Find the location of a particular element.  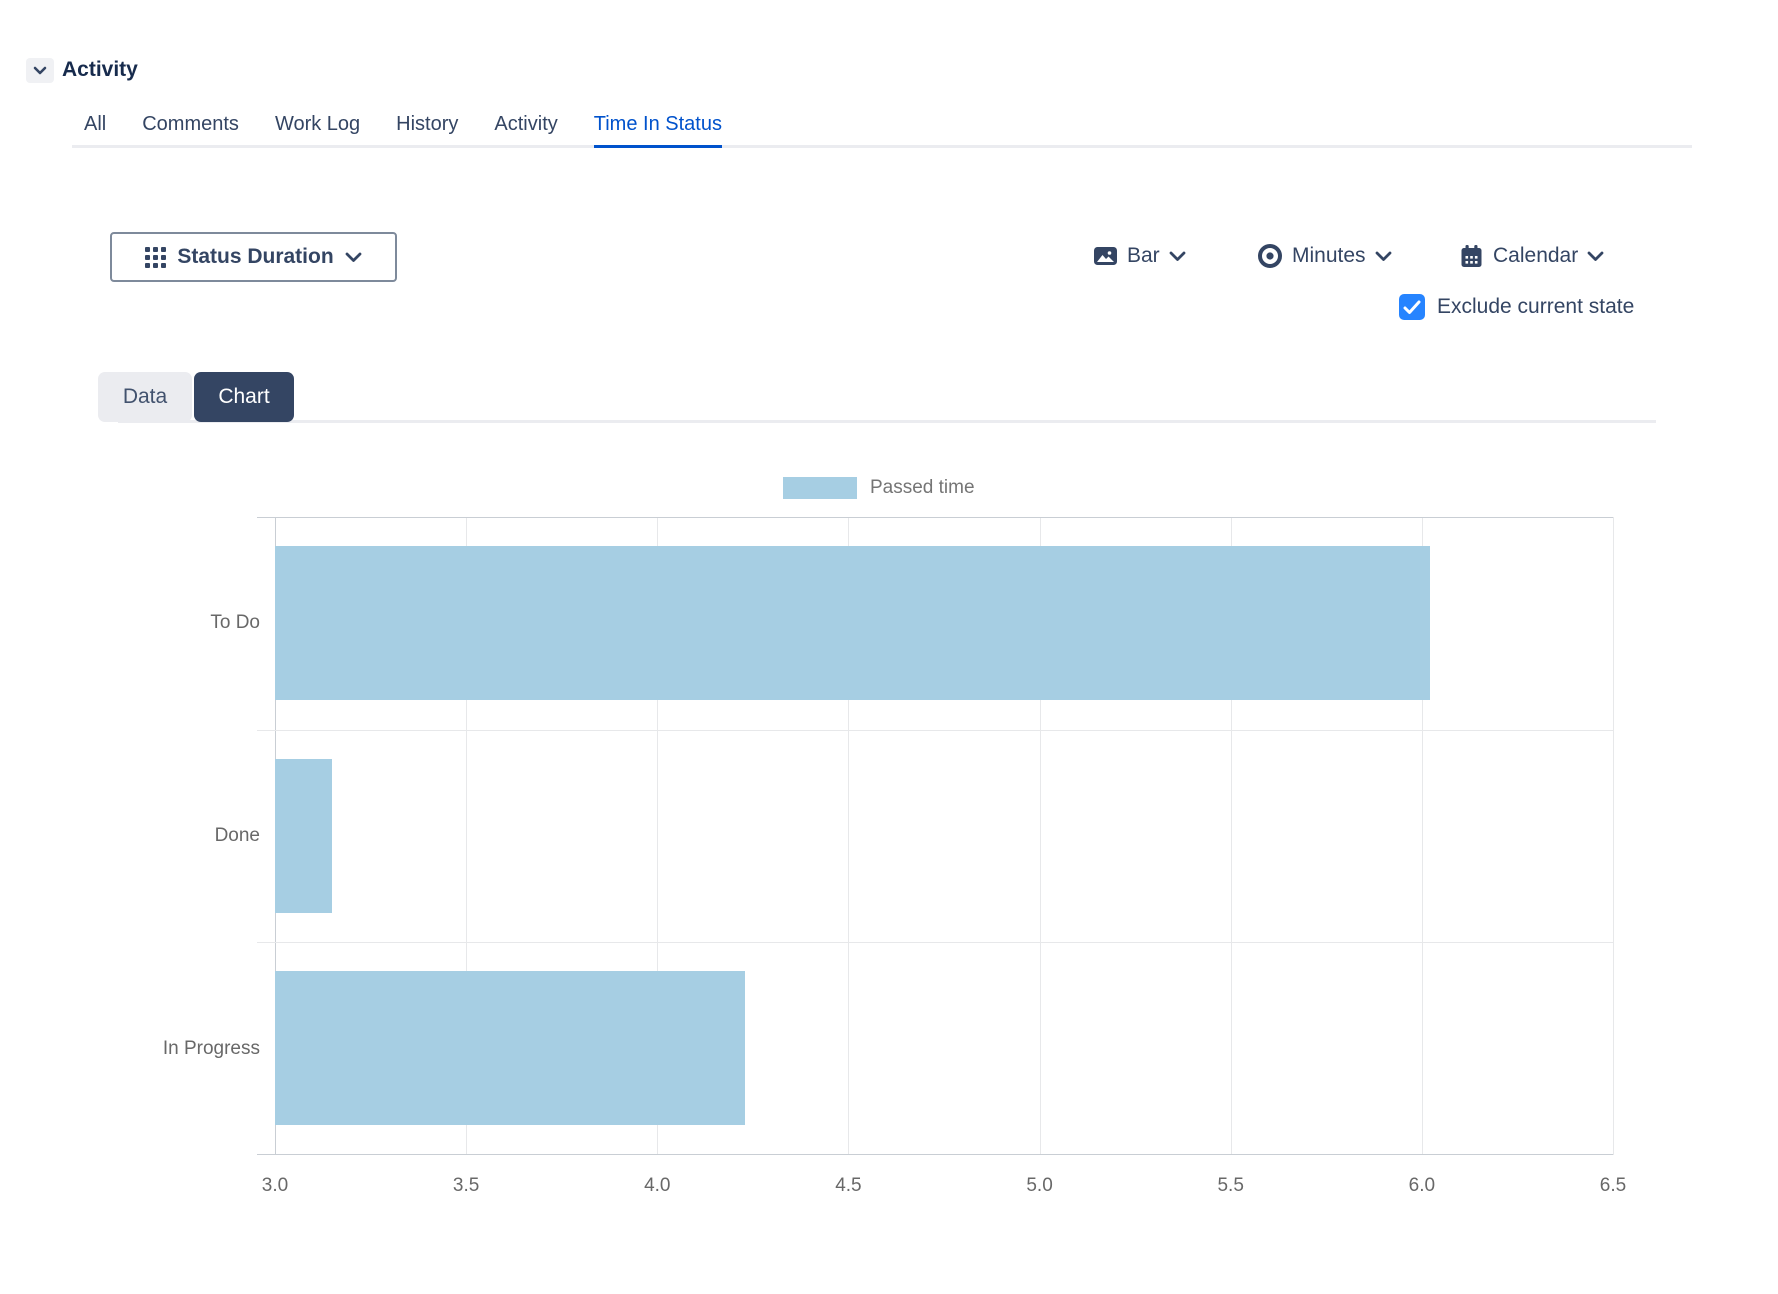

calendar-label: Calendar is located at coordinates (1536, 255).